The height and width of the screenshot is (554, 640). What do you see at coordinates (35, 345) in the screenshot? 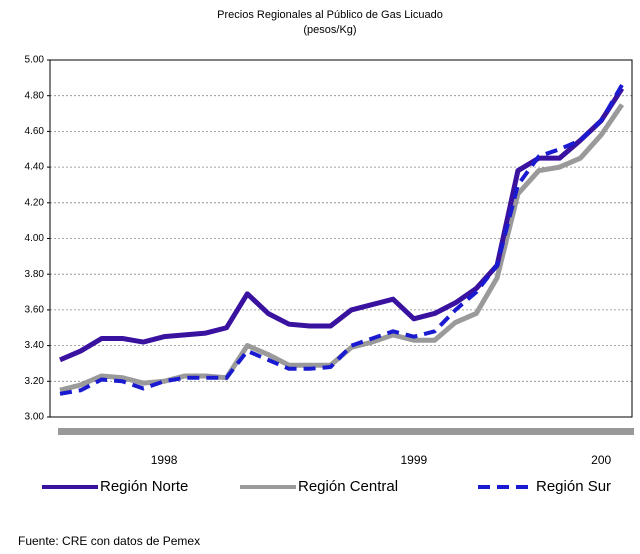
I see `y-tick-label: 3.40` at bounding box center [35, 345].